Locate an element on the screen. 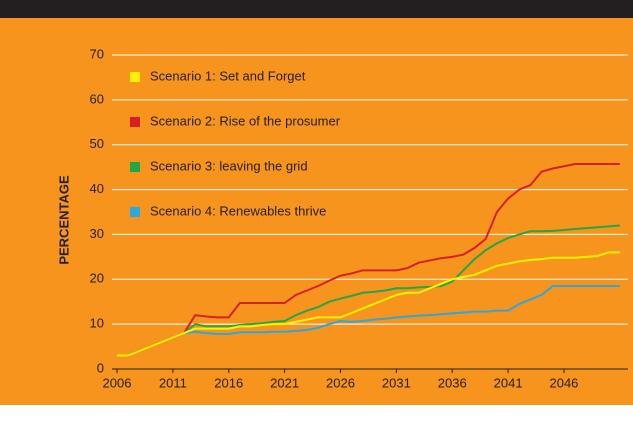 The height and width of the screenshot is (426, 633). y-tick-label: 20 is located at coordinates (97, 278).